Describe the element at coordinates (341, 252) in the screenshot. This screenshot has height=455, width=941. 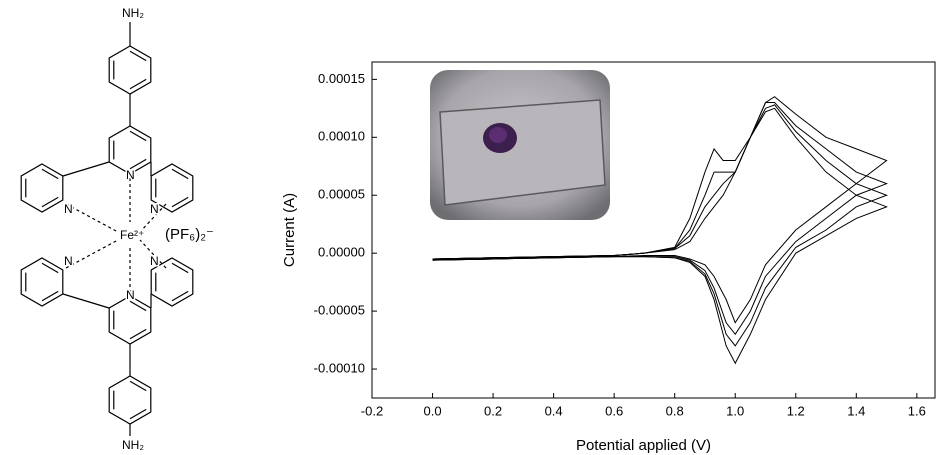
I see `y-tick-label: 0.00000` at that location.